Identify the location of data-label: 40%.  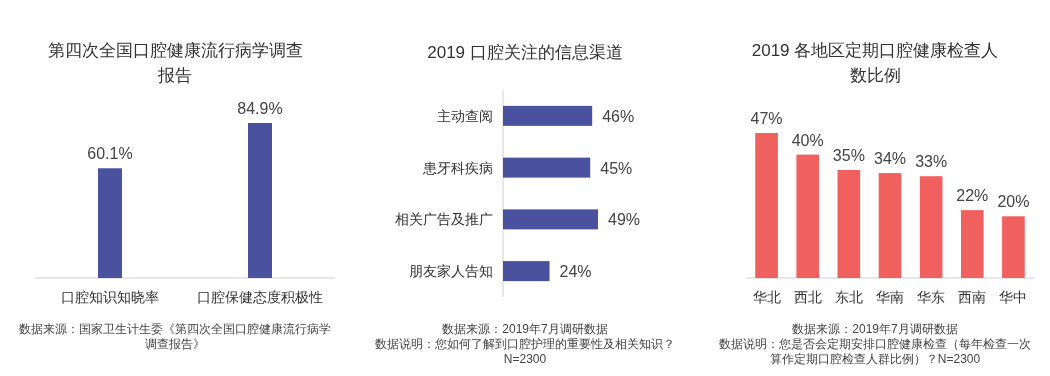
(807, 140).